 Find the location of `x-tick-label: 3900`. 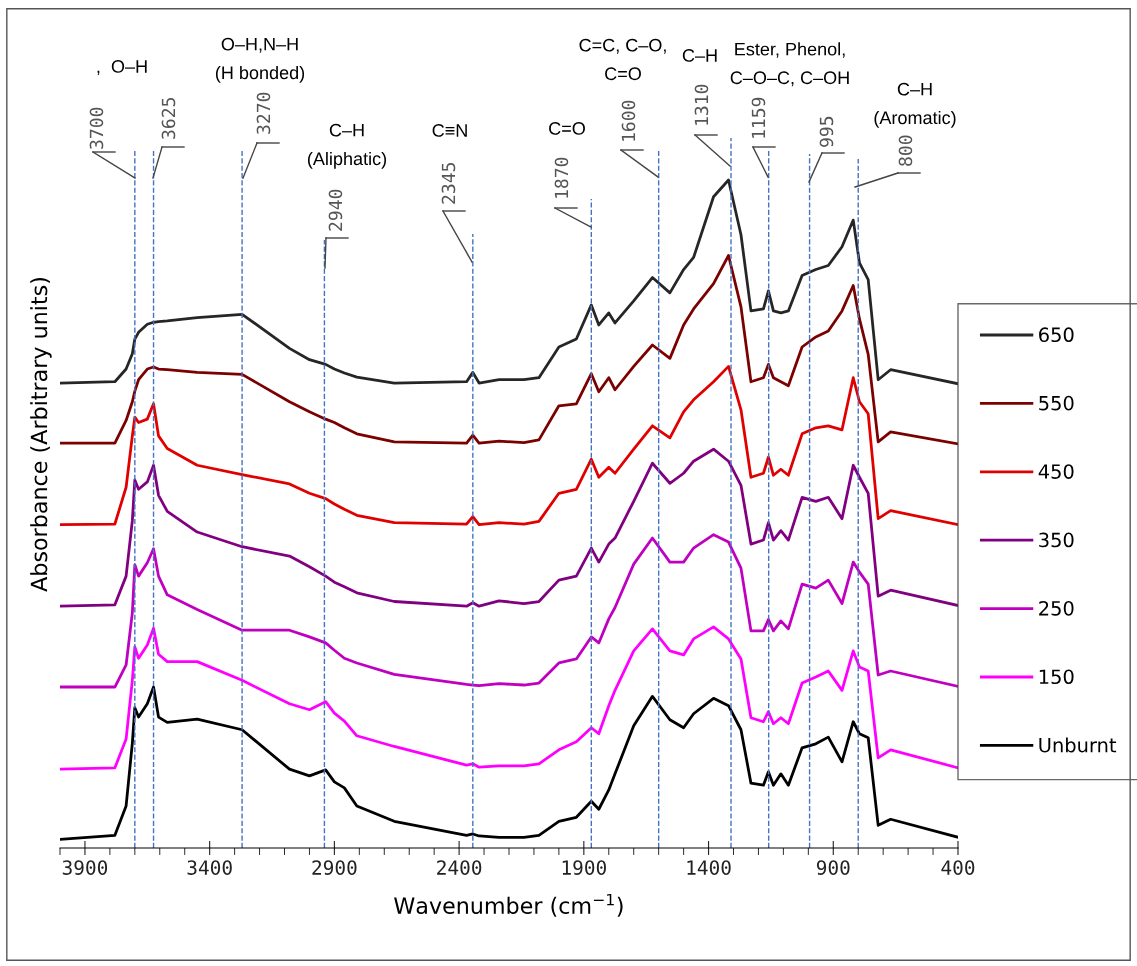

x-tick-label: 3900 is located at coordinates (85, 867).